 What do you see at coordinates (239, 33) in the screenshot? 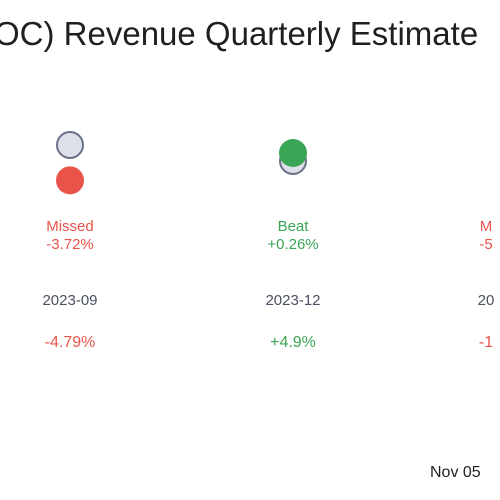
I see `chart-title: OC) Revenue Quarterly Estimate` at bounding box center [239, 33].